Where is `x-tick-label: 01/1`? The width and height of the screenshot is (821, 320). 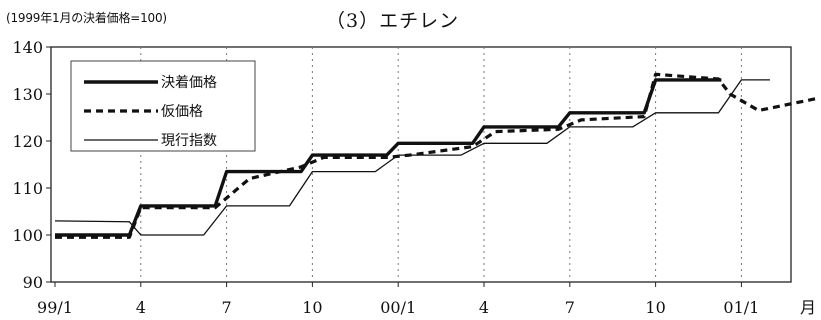
x-tick-label: 01/1 is located at coordinates (741, 307).